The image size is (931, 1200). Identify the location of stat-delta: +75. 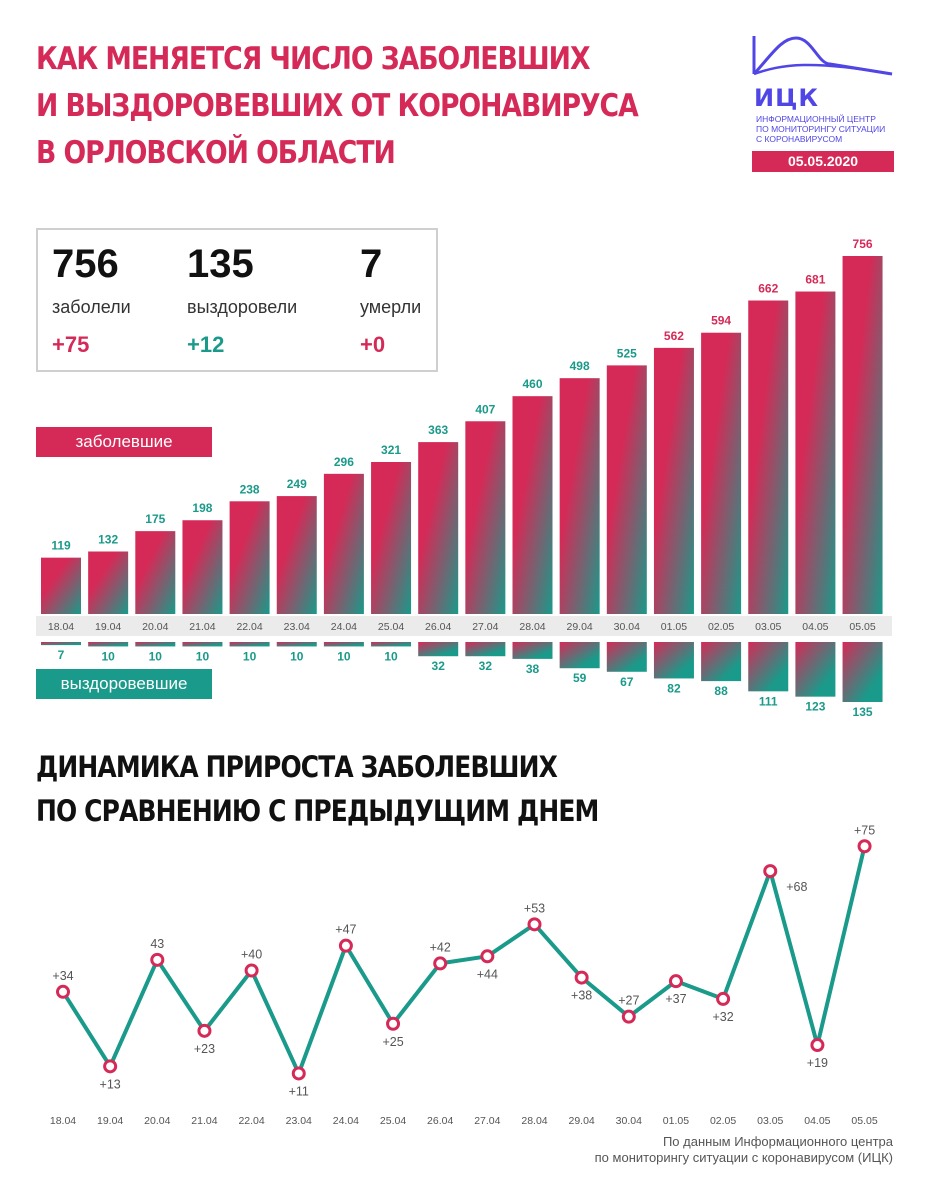
(71, 344).